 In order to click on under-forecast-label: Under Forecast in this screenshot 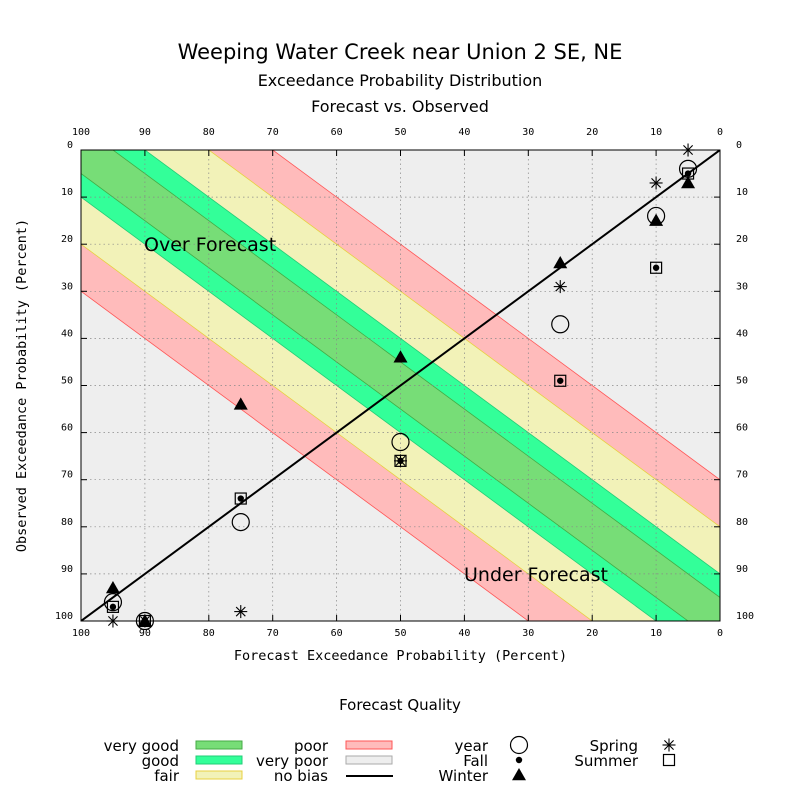, I will do `click(536, 575)`.